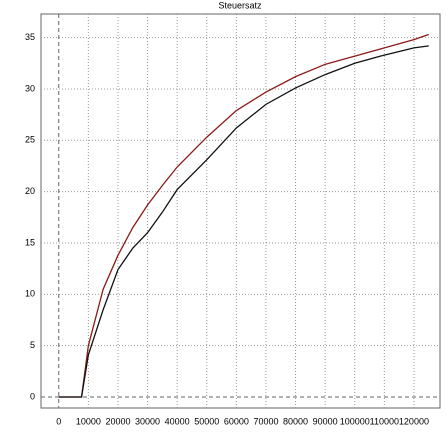  I want to click on y-tick-label: 35, so click(30, 37).